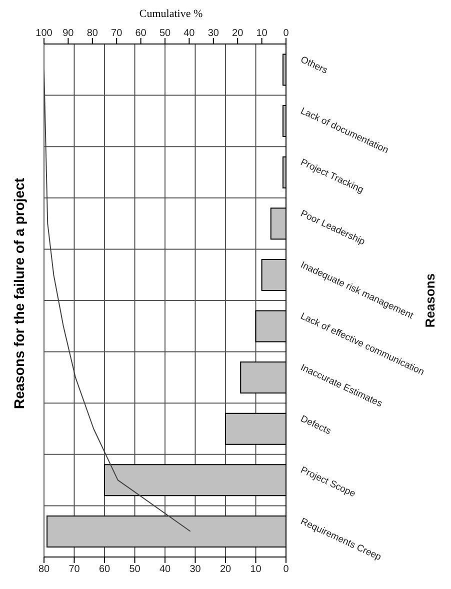 The width and height of the screenshot is (451, 589). I want to click on x2-tick-label: 90, so click(68, 33).